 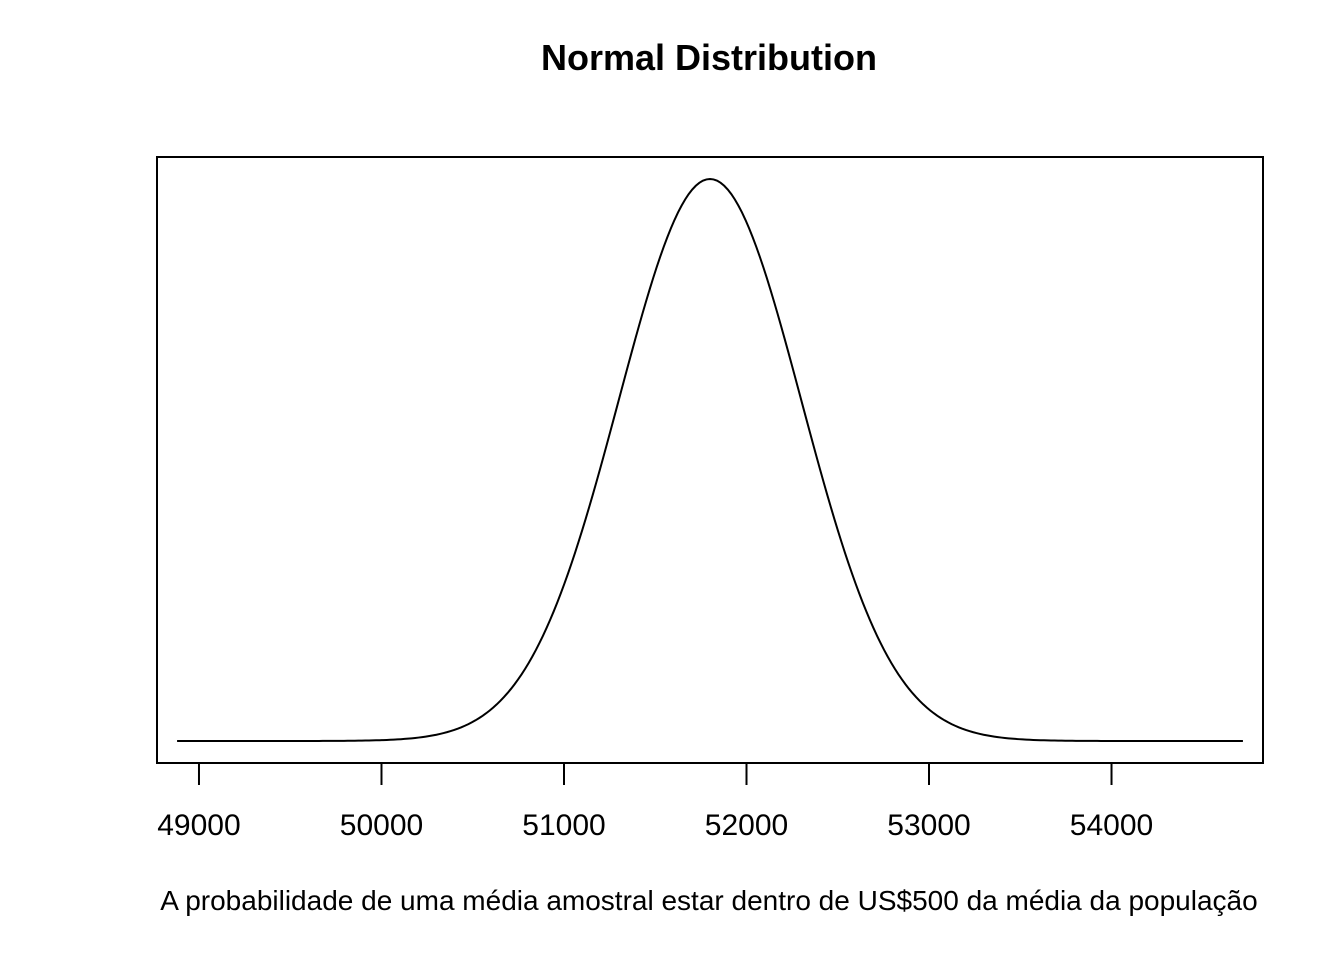 I want to click on x-tick-label: 53000, so click(x=928, y=825).